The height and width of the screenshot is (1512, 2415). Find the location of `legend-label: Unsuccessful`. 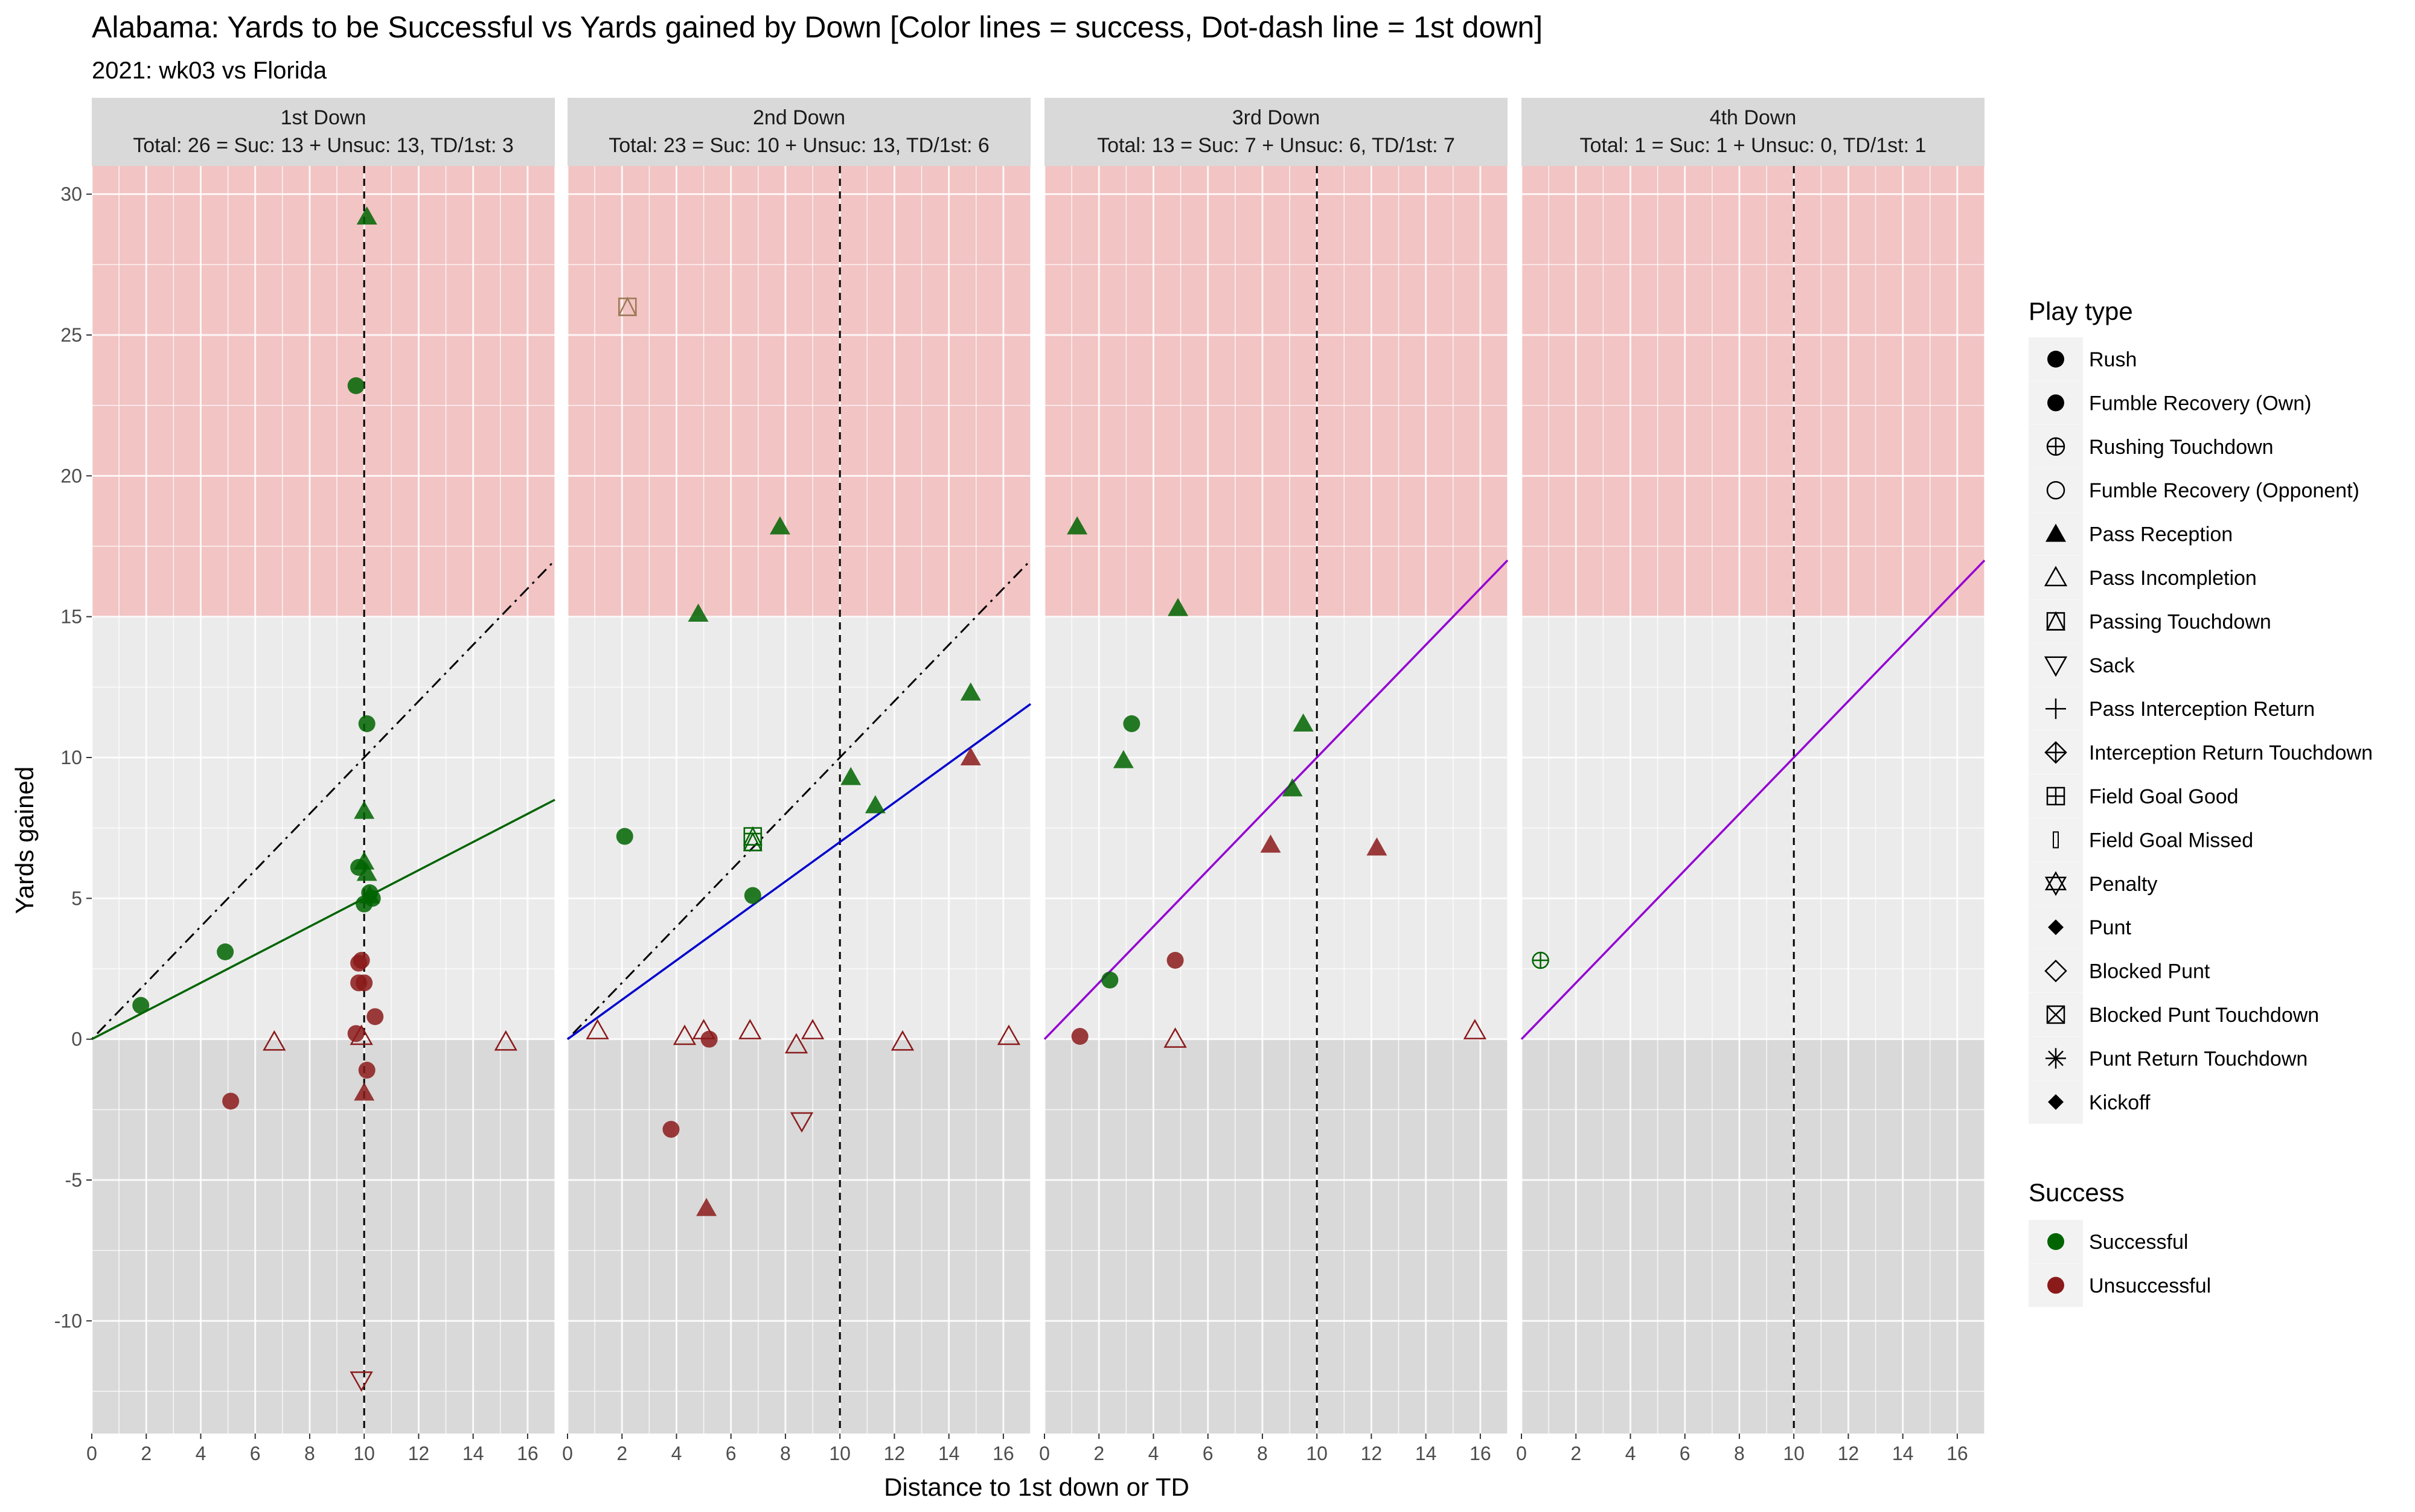

legend-label: Unsuccessful is located at coordinates (2150, 1285).